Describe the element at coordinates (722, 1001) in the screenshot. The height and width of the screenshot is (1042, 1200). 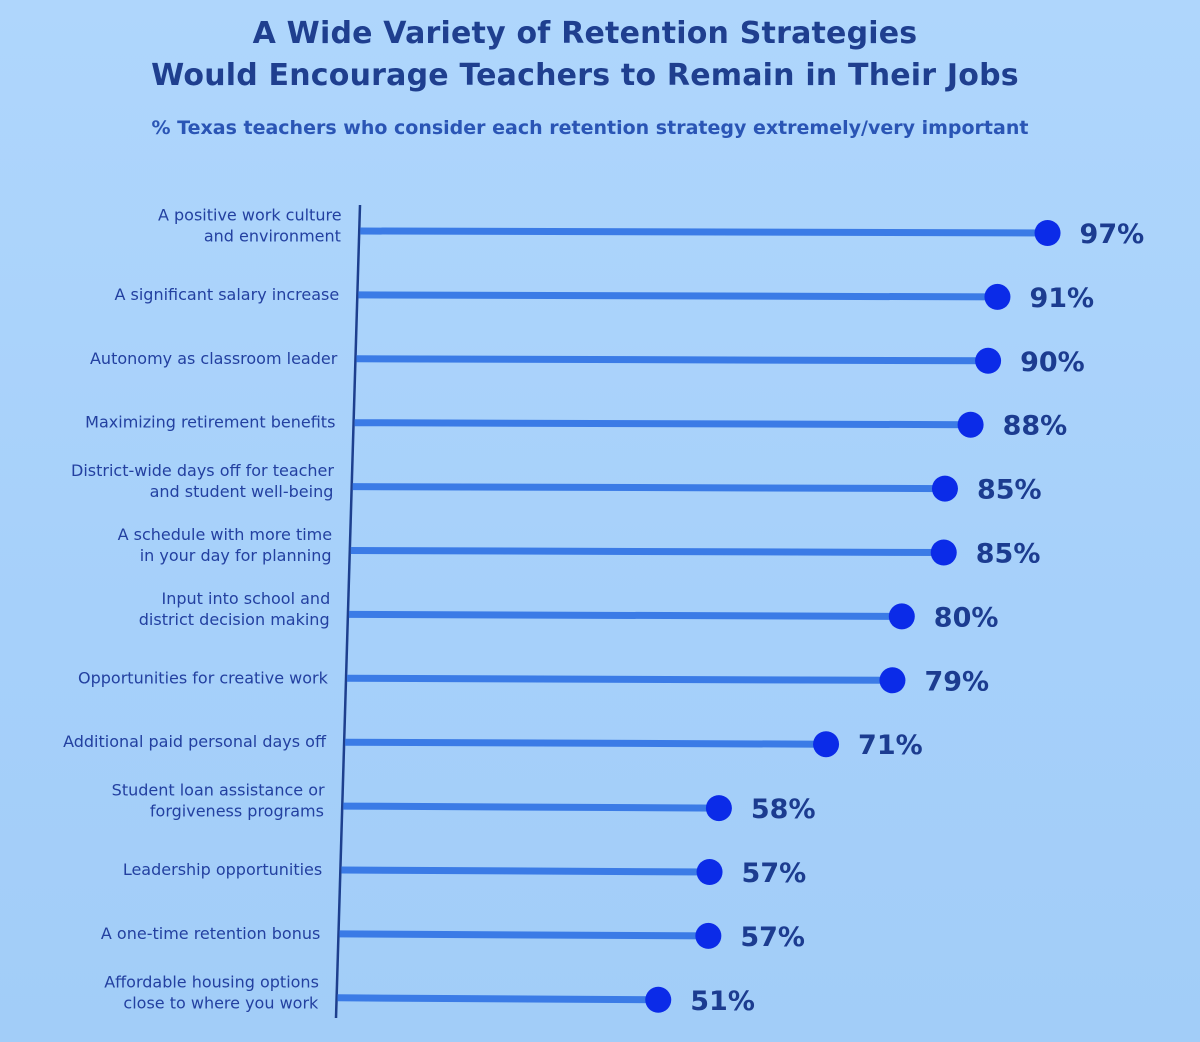
I see `value-label-13: 51%` at that location.